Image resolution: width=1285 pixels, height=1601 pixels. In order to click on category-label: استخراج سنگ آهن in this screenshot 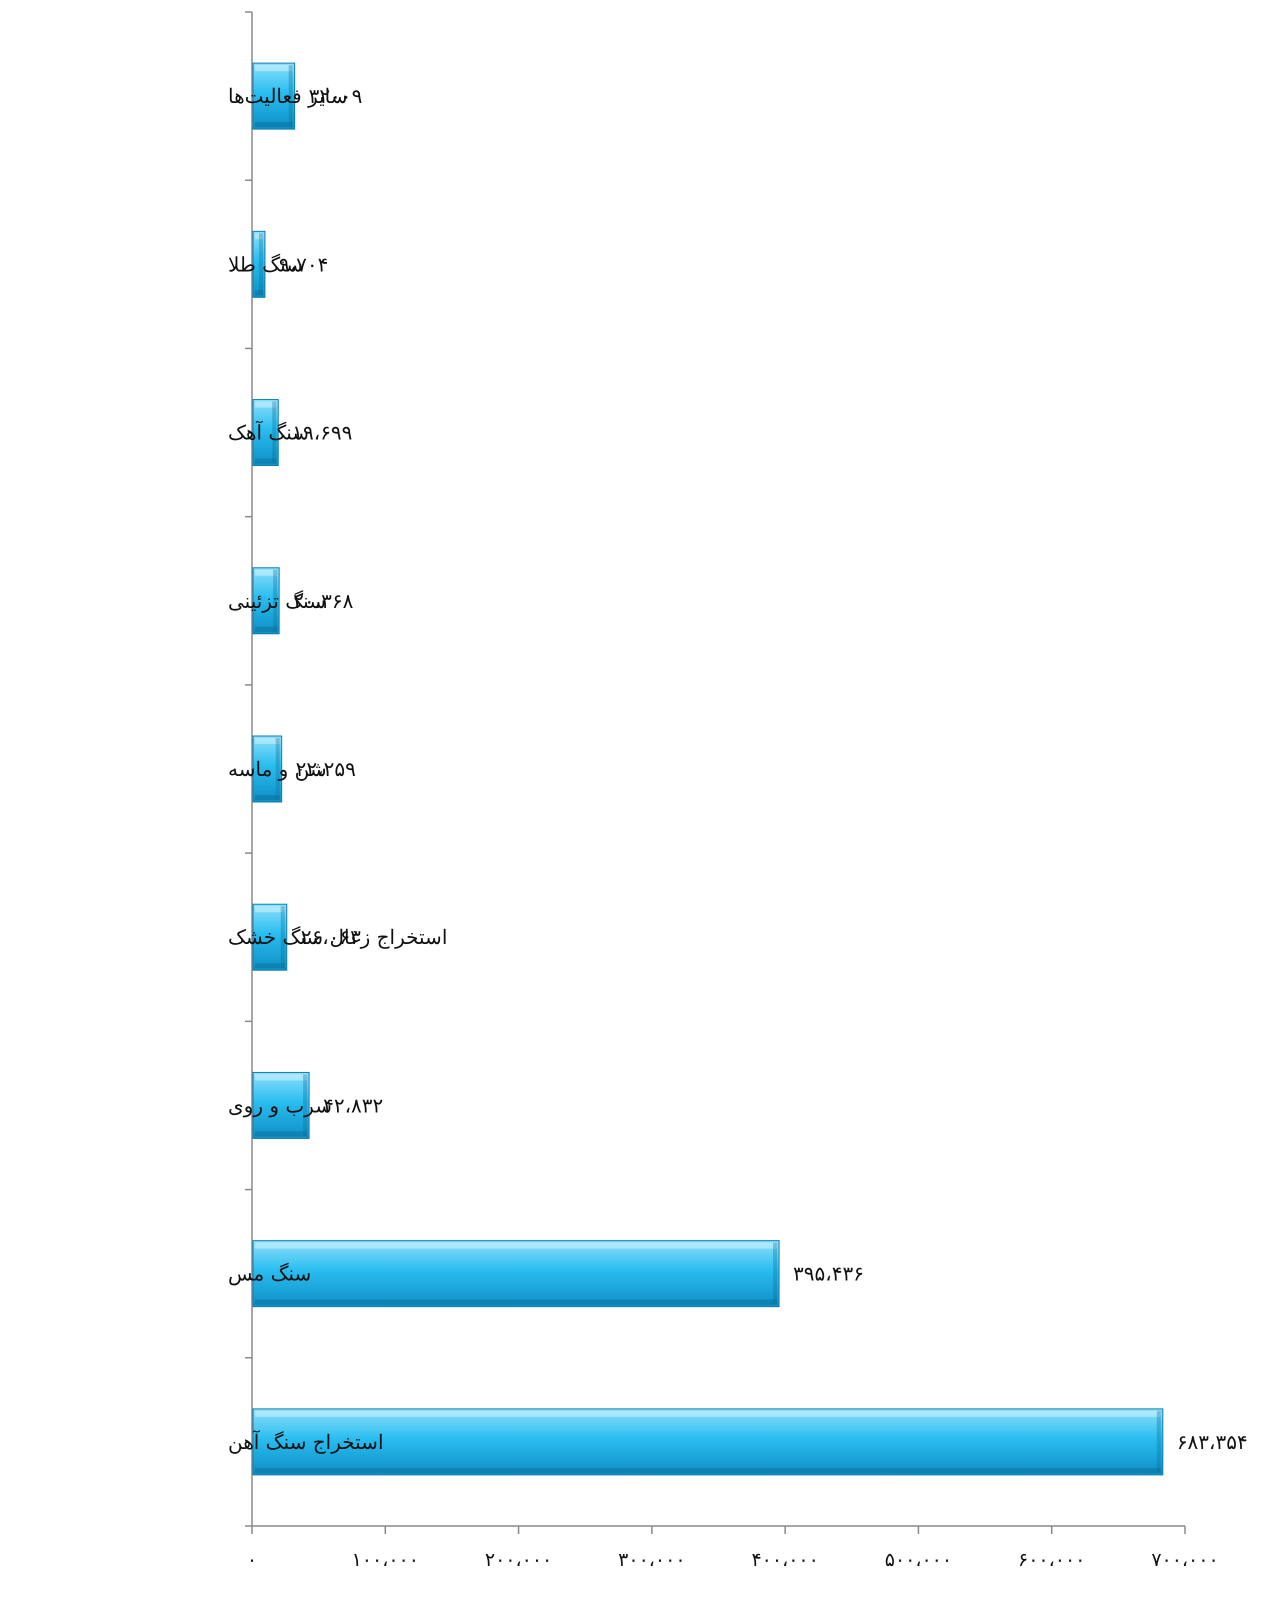, I will do `click(306, 1442)`.